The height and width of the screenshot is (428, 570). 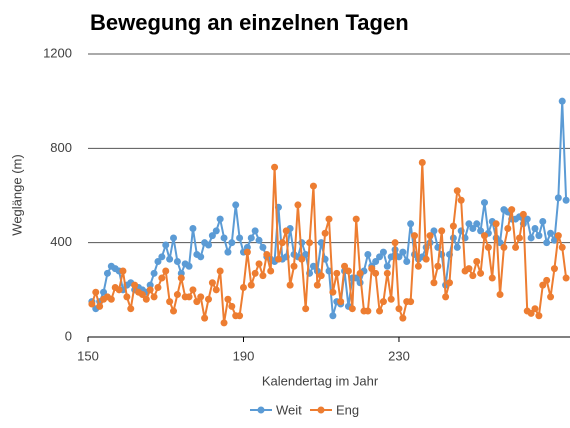 I want to click on legend-label: Weit, so click(x=289, y=409).